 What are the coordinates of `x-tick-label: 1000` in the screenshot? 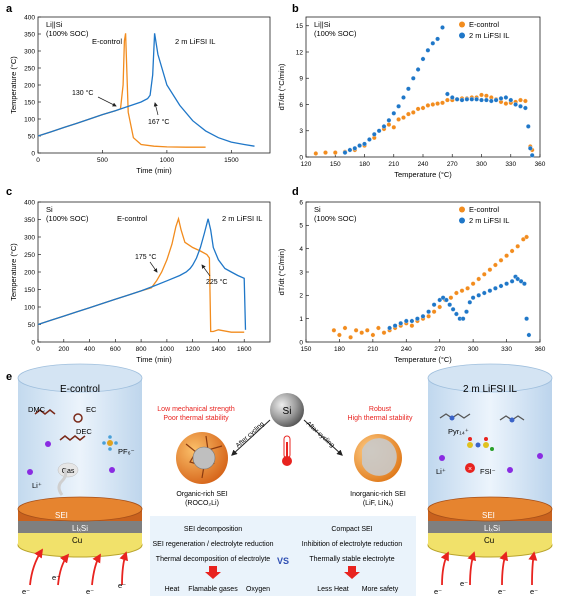 It's located at (167, 160).